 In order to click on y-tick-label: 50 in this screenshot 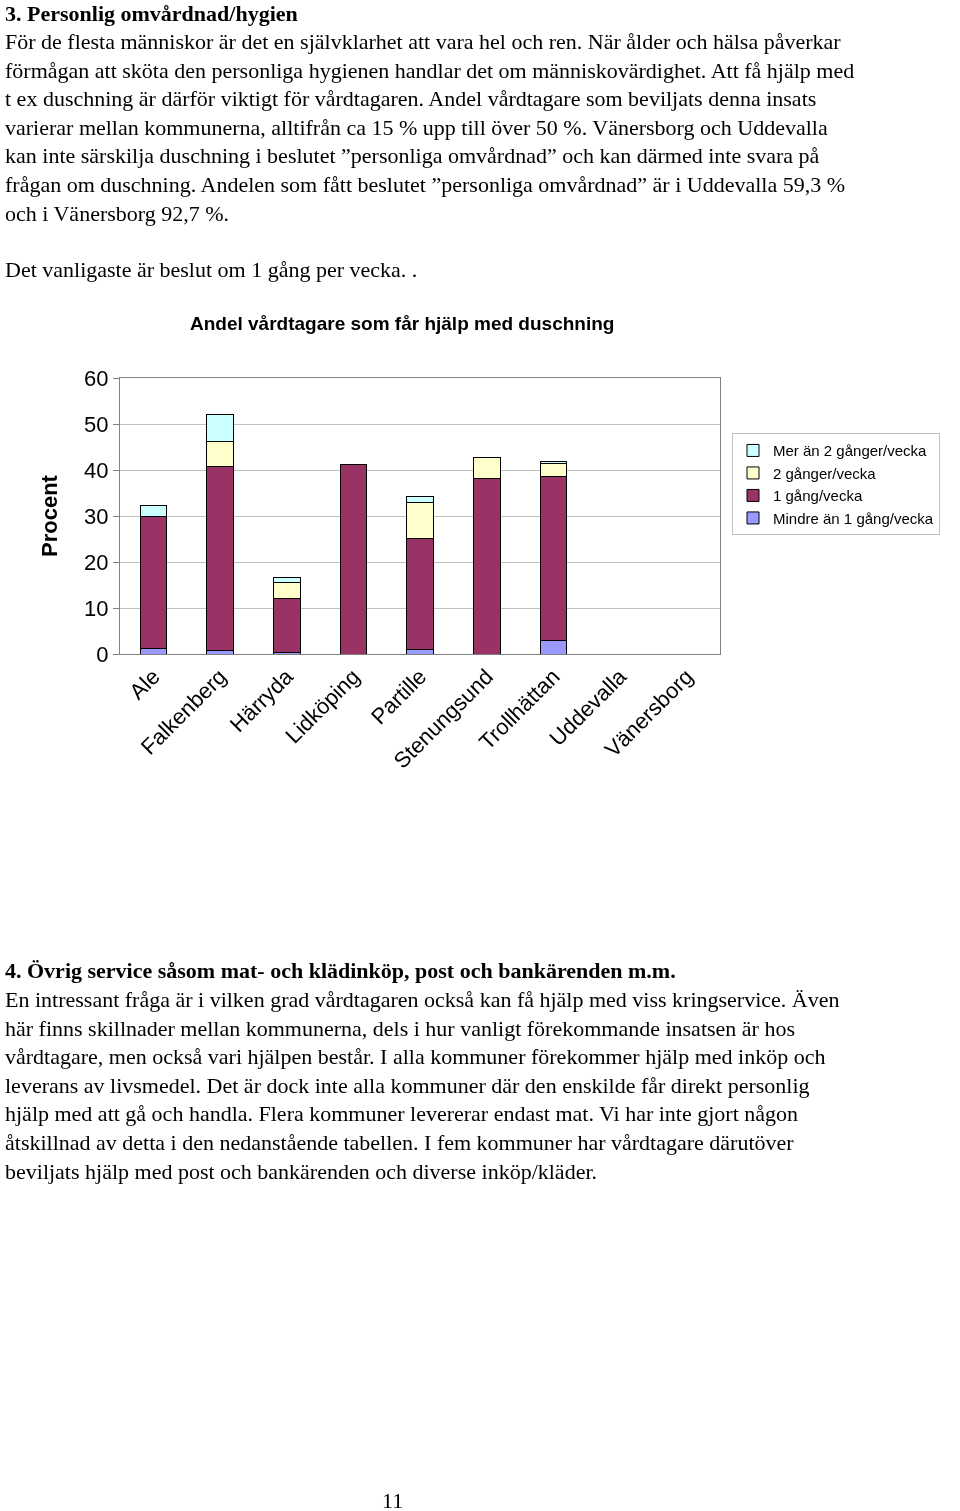, I will do `click(96, 424)`.